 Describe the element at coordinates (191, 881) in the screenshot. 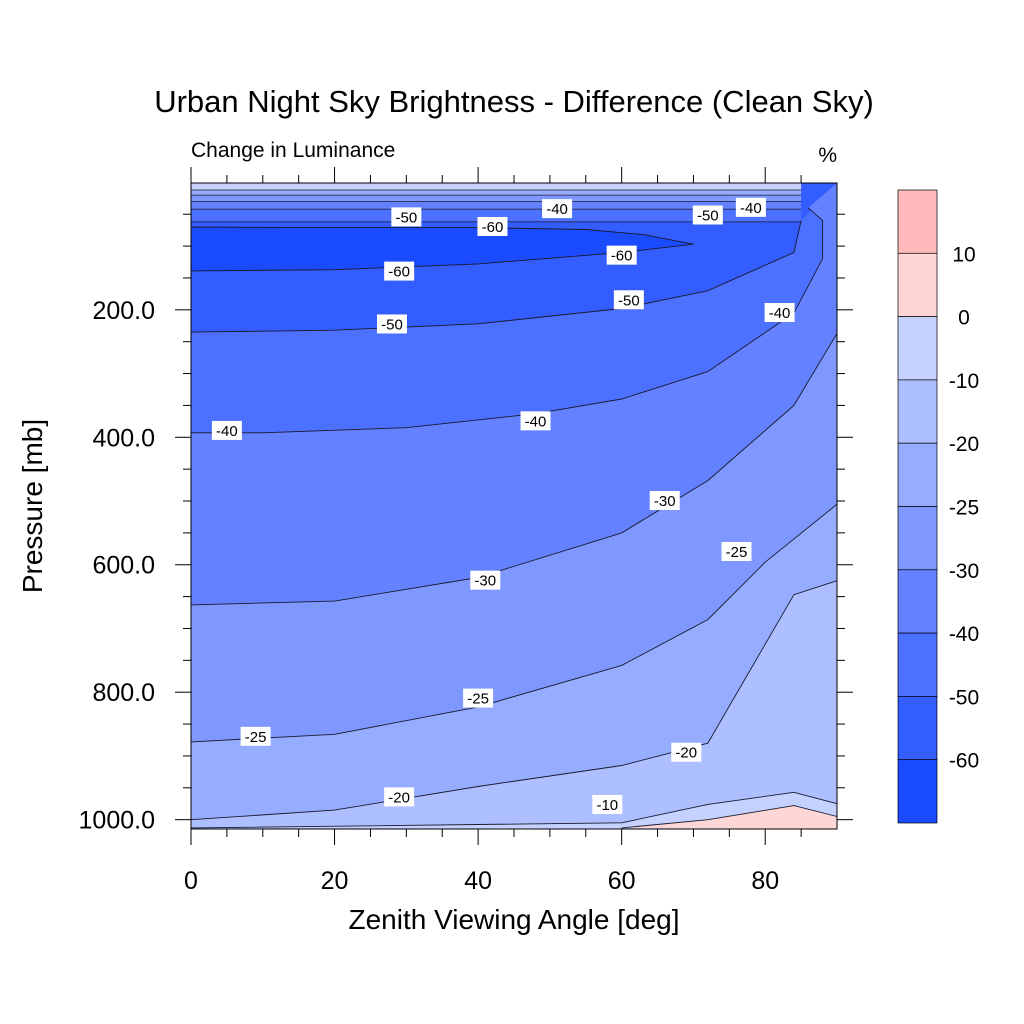

I see `x-tick-label: 0` at that location.